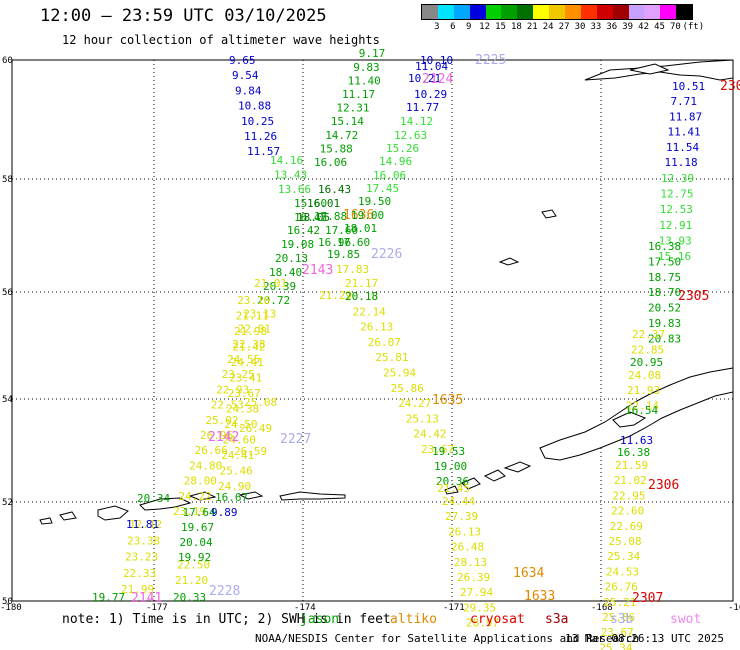  What do you see at coordinates (391, 357) in the screenshot?
I see `wave-height-label: 25.81` at bounding box center [391, 357].